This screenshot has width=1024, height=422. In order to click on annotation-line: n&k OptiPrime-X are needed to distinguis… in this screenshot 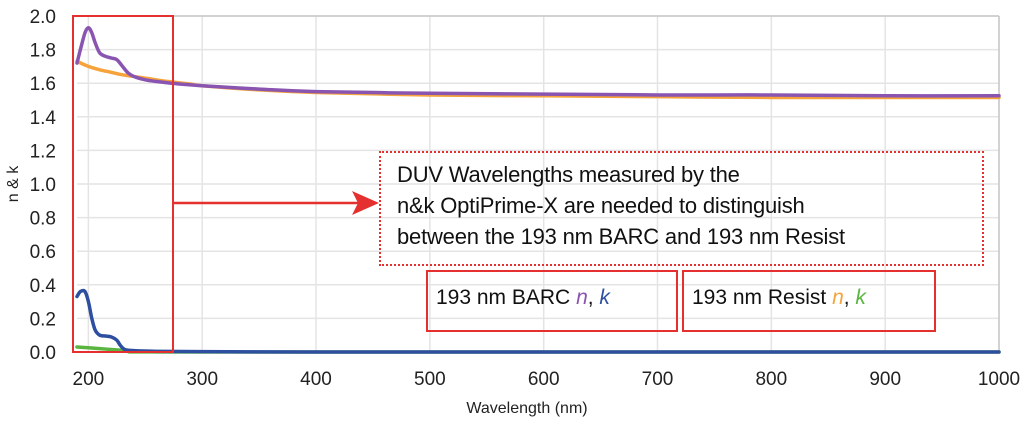, I will do `click(601, 205)`.